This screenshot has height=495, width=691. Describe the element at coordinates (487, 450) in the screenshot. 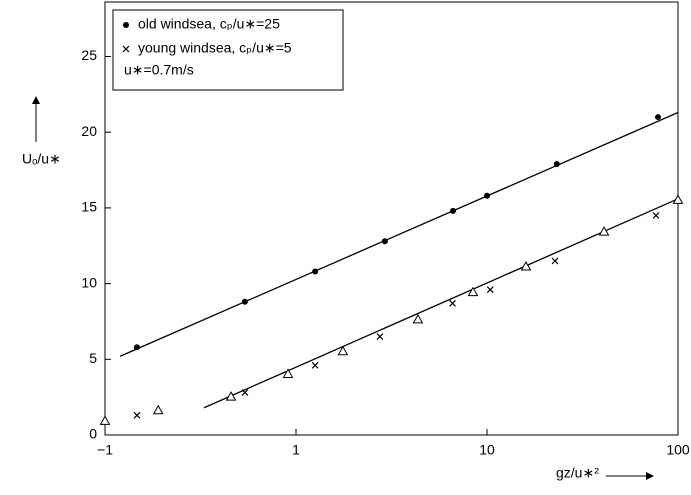

I see `x-tick-label: 10` at that location.